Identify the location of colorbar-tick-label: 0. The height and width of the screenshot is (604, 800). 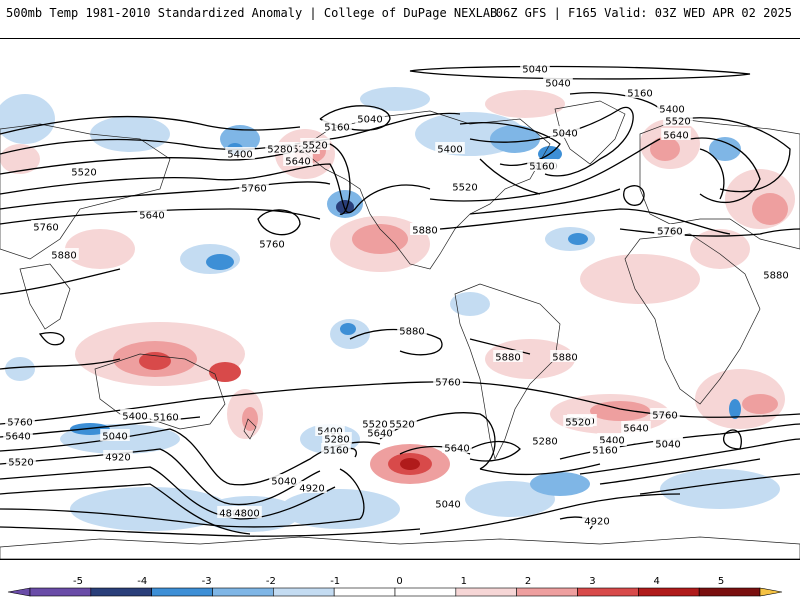
(399, 581).